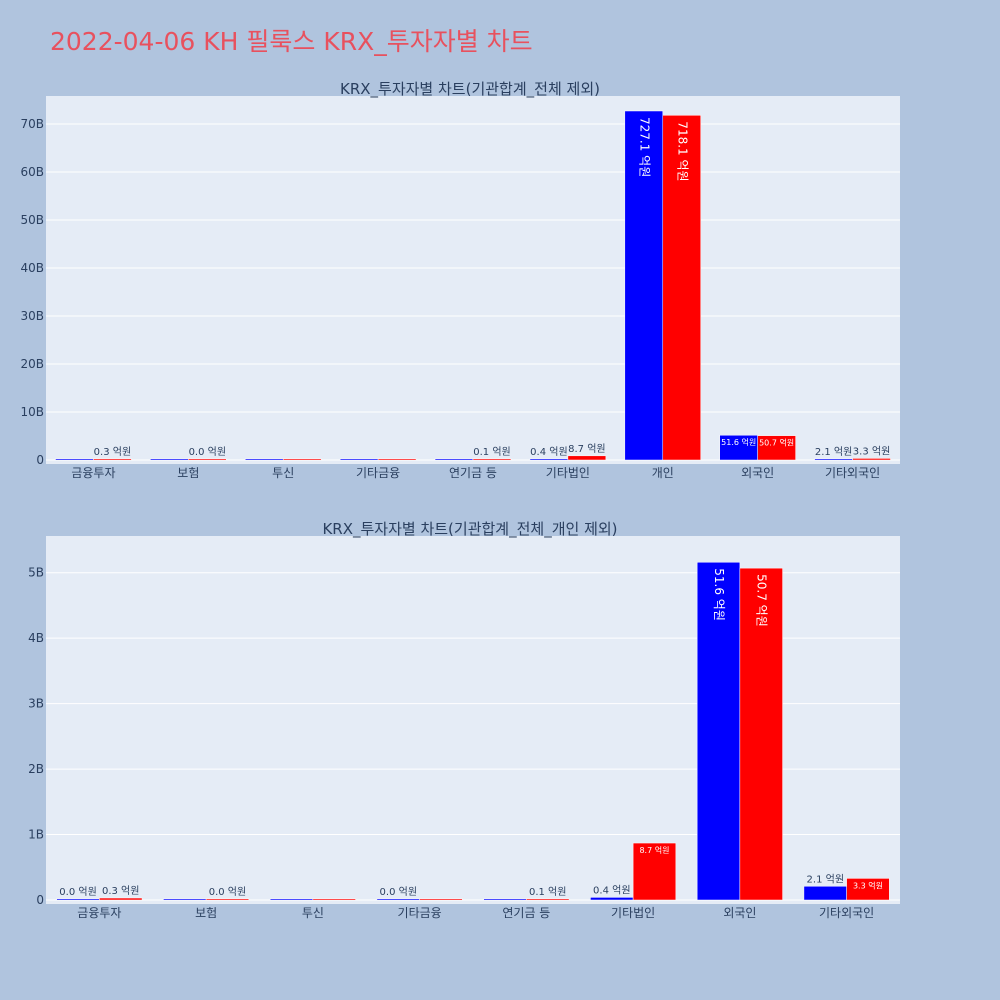 This screenshot has height=1000, width=1000. I want to click on chart-1-y-tick-label: 20B, so click(32, 364).